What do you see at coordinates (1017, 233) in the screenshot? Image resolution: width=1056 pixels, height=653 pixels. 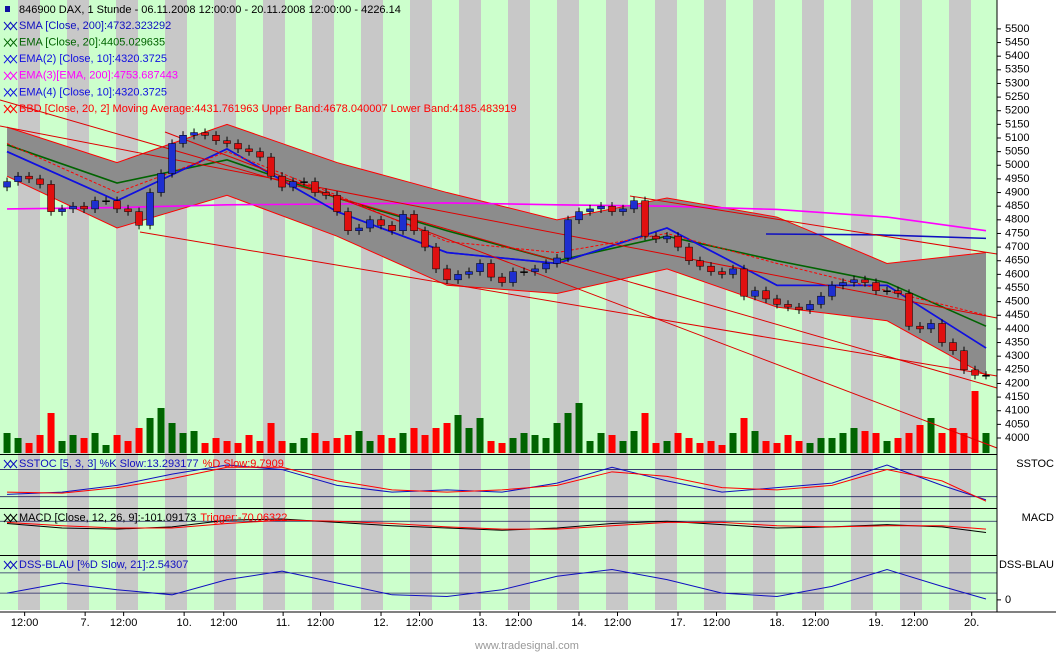 I see `y-tick-label: 4750` at bounding box center [1017, 233].